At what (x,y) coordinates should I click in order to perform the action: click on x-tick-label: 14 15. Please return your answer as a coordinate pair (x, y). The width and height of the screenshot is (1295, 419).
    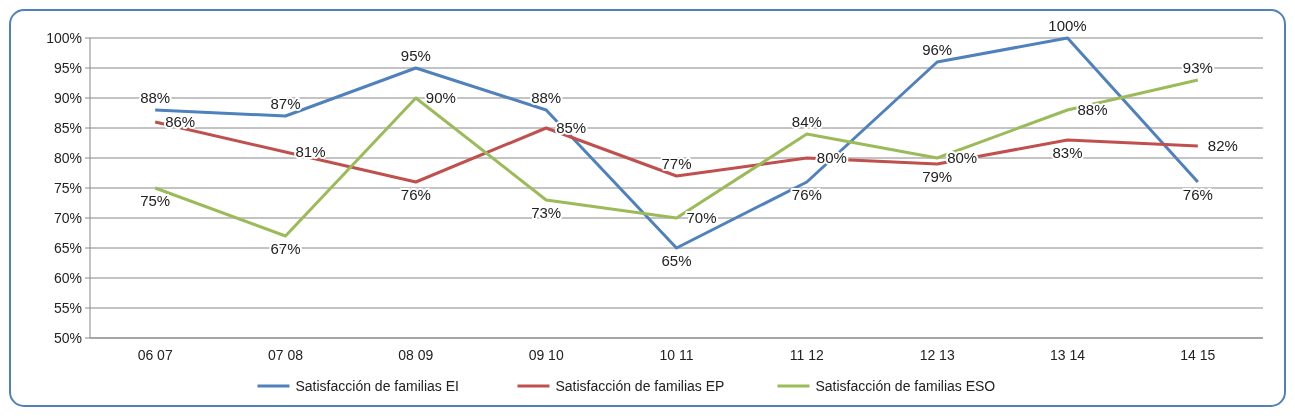
    Looking at the image, I should click on (1198, 355).